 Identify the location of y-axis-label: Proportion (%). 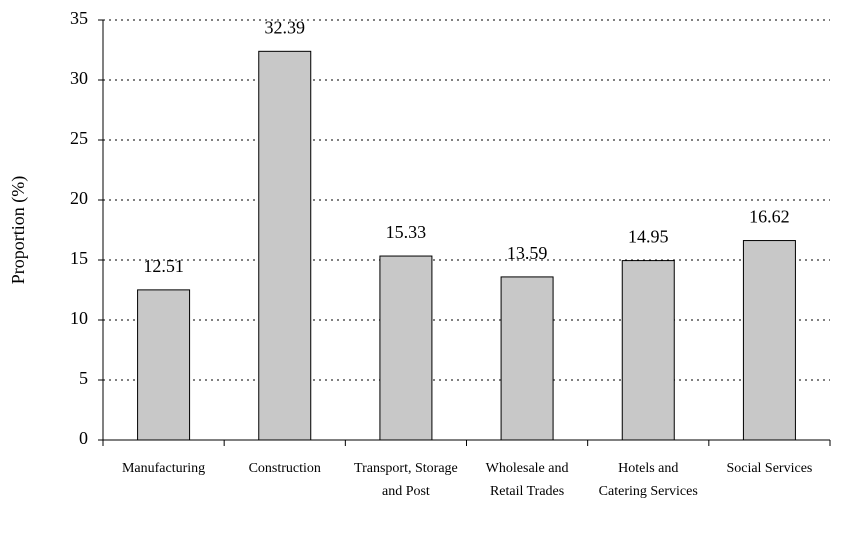
(18, 230).